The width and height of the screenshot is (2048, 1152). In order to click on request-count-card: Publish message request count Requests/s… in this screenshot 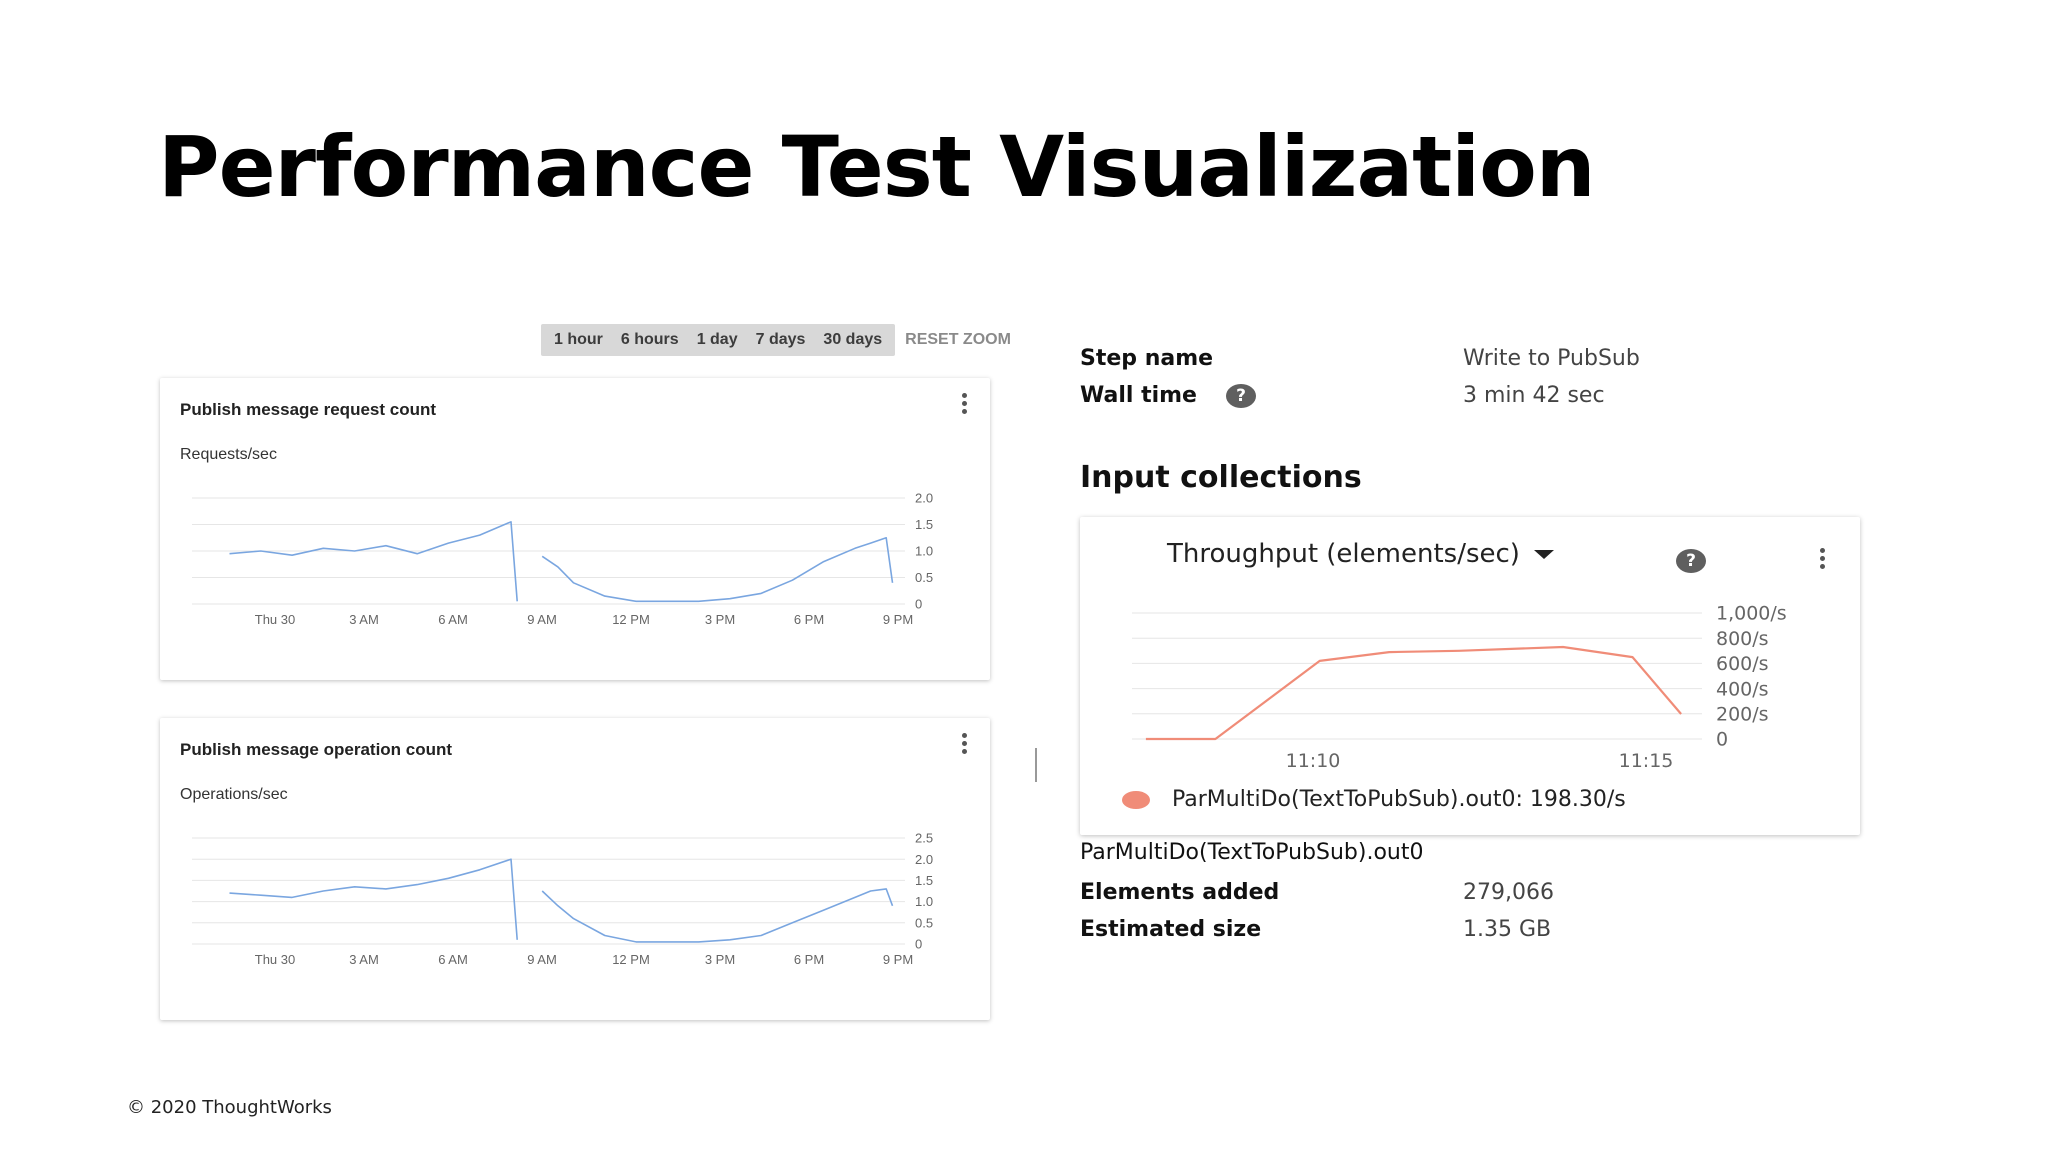, I will do `click(575, 529)`.